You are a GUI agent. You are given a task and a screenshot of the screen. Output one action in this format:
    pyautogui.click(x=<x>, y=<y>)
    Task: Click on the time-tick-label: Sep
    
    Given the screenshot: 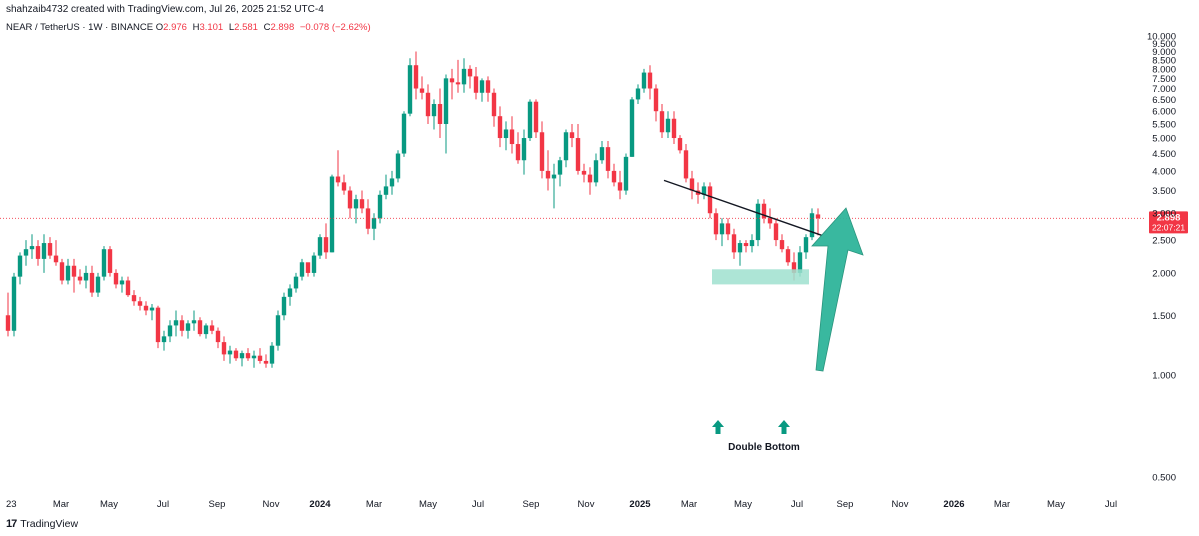 What is the action you would take?
    pyautogui.click(x=531, y=504)
    